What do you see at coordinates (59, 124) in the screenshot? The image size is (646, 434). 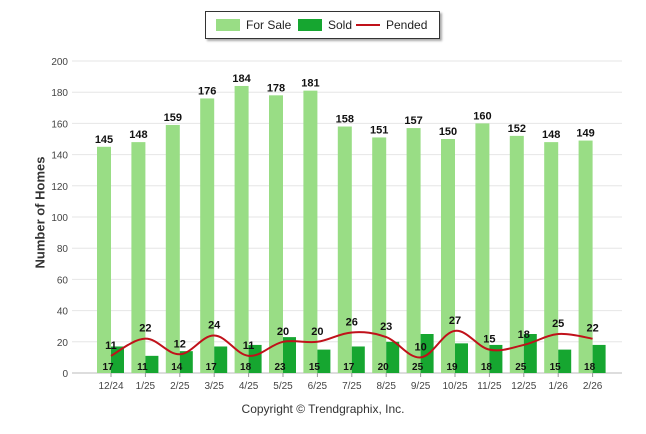 I see `y-tick-label: 160` at bounding box center [59, 124].